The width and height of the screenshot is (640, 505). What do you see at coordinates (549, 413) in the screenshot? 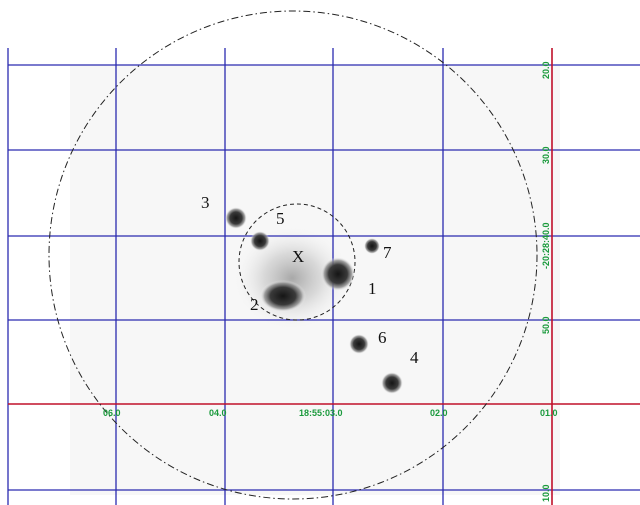
I see `ra-label: 01.0` at bounding box center [549, 413].